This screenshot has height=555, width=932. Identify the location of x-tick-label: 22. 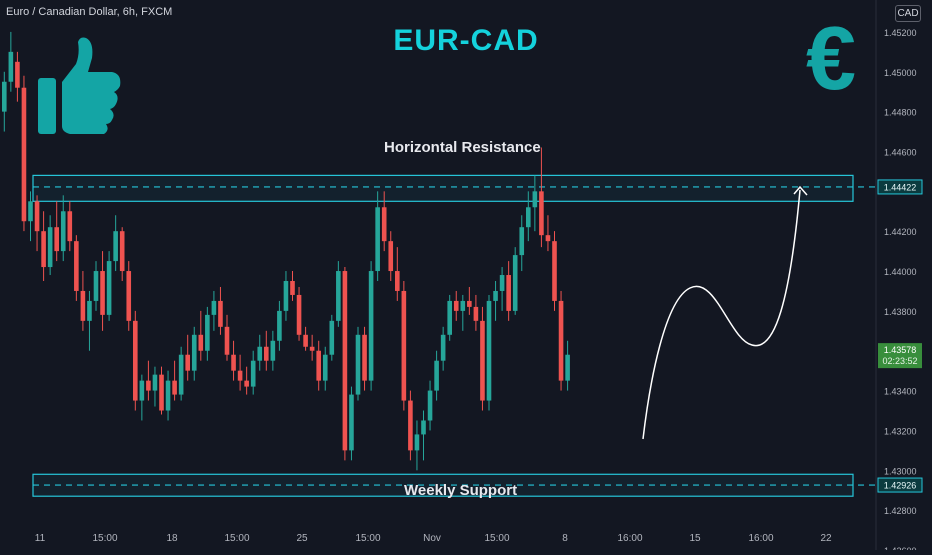
(826, 538).